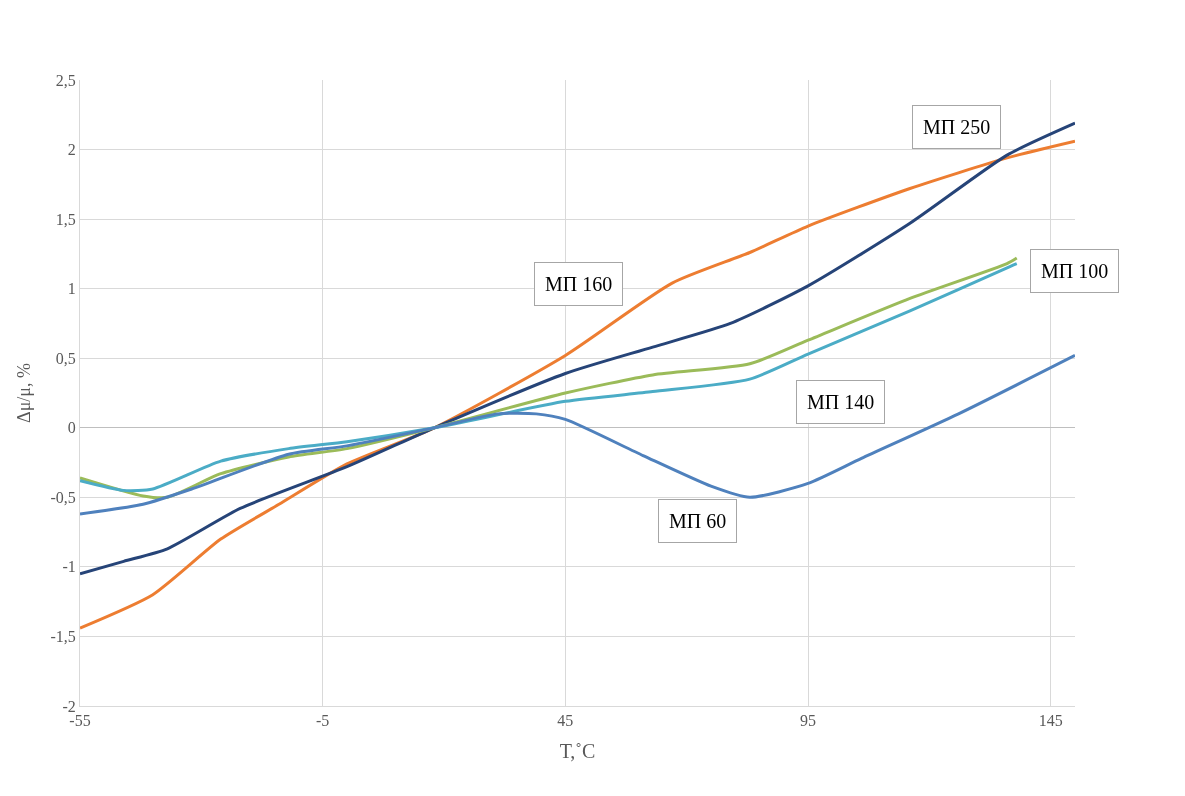 This screenshot has width=1185, height=796. What do you see at coordinates (69, 567) in the screenshot?
I see `y-tick-label: -1` at bounding box center [69, 567].